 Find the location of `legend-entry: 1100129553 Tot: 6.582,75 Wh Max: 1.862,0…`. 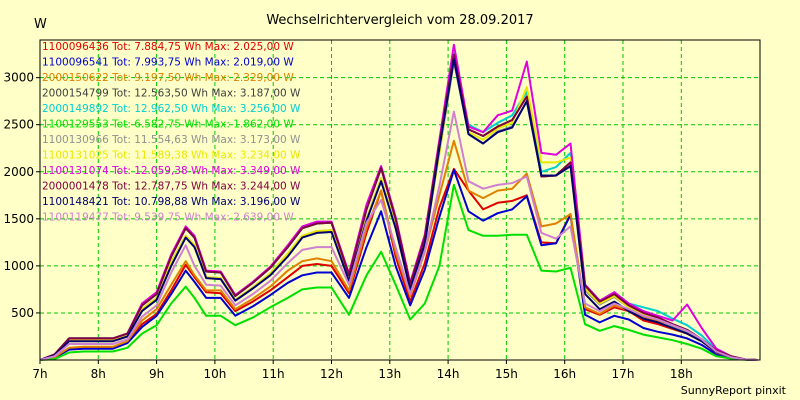

legend-entry: 1100129553 Tot: 6.582,75 Wh Max: 1.862,0… is located at coordinates (168, 125).